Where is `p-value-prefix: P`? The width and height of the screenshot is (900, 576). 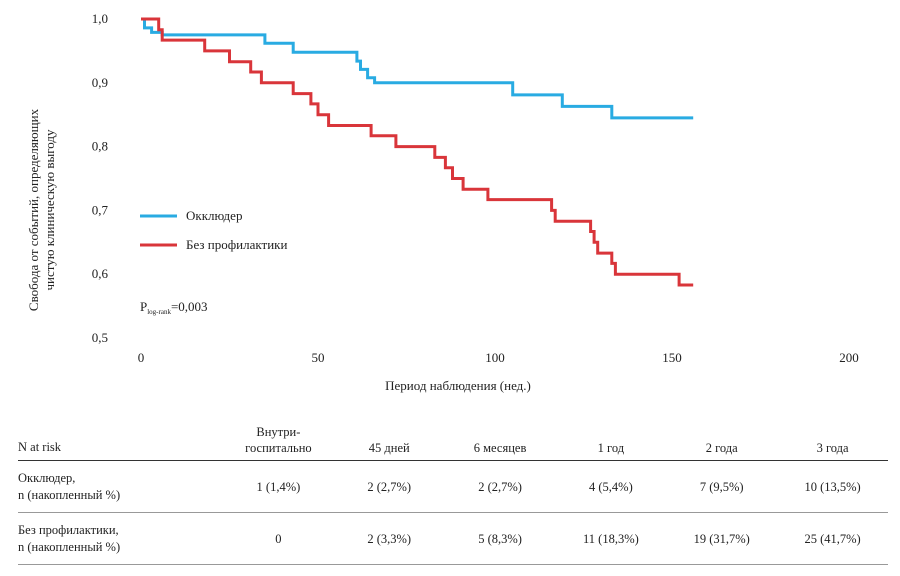
p-value-prefix: P is located at coordinates (143, 306).